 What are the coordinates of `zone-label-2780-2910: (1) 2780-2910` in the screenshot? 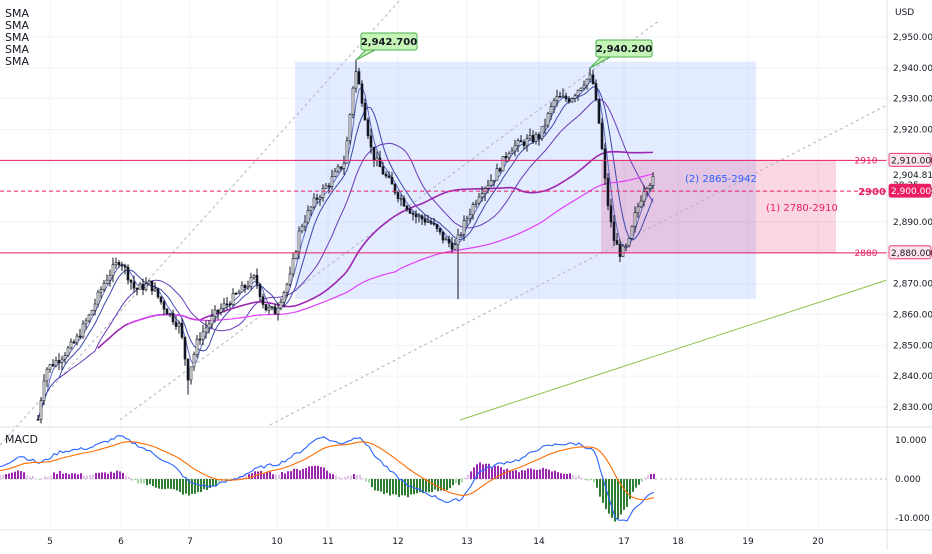 It's located at (802, 208).